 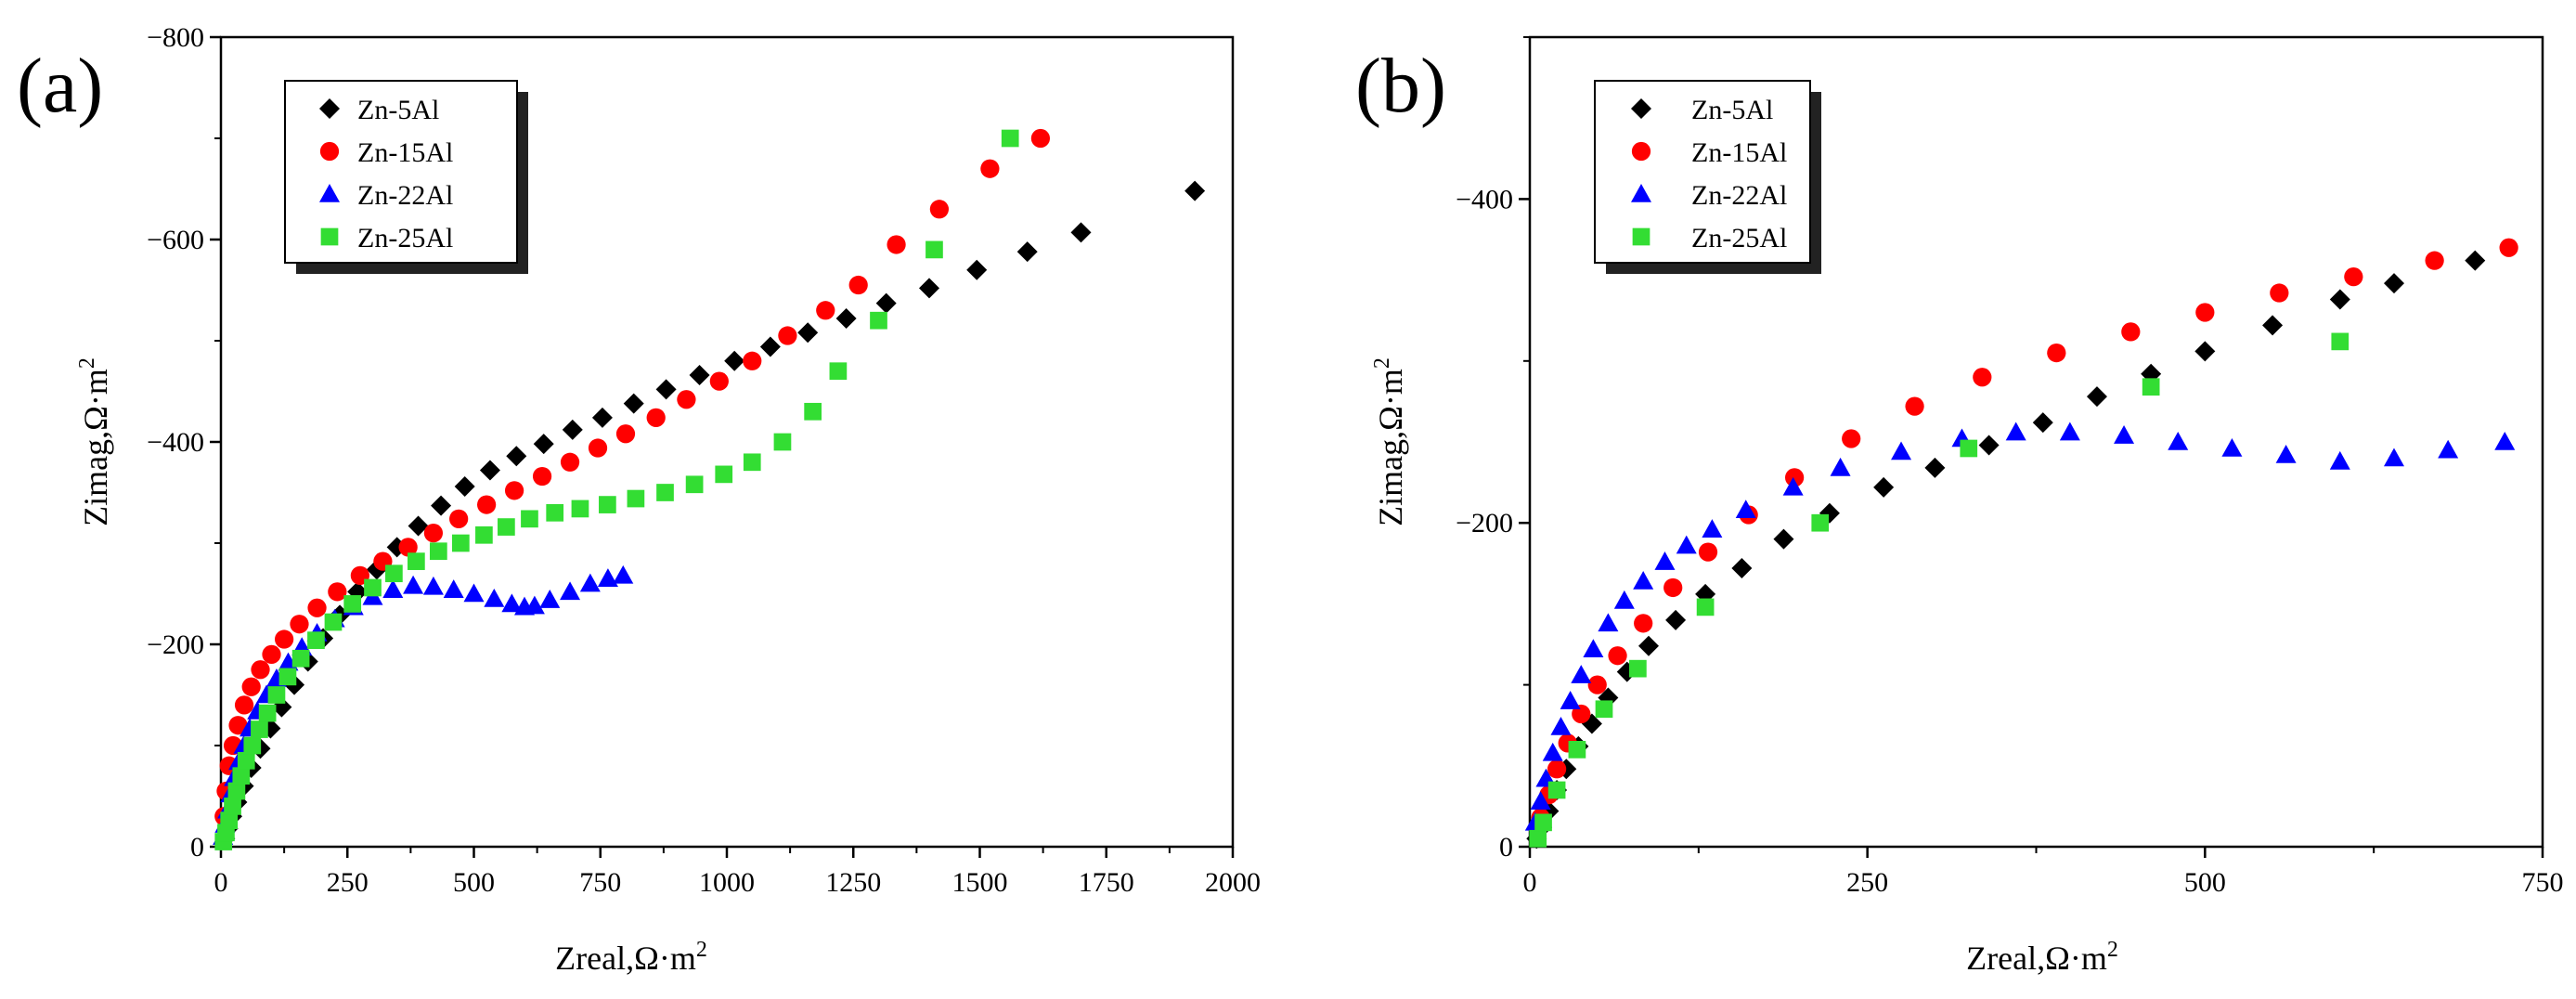 What do you see at coordinates (175, 240) in the screenshot?
I see `y-tick-label: −600` at bounding box center [175, 240].